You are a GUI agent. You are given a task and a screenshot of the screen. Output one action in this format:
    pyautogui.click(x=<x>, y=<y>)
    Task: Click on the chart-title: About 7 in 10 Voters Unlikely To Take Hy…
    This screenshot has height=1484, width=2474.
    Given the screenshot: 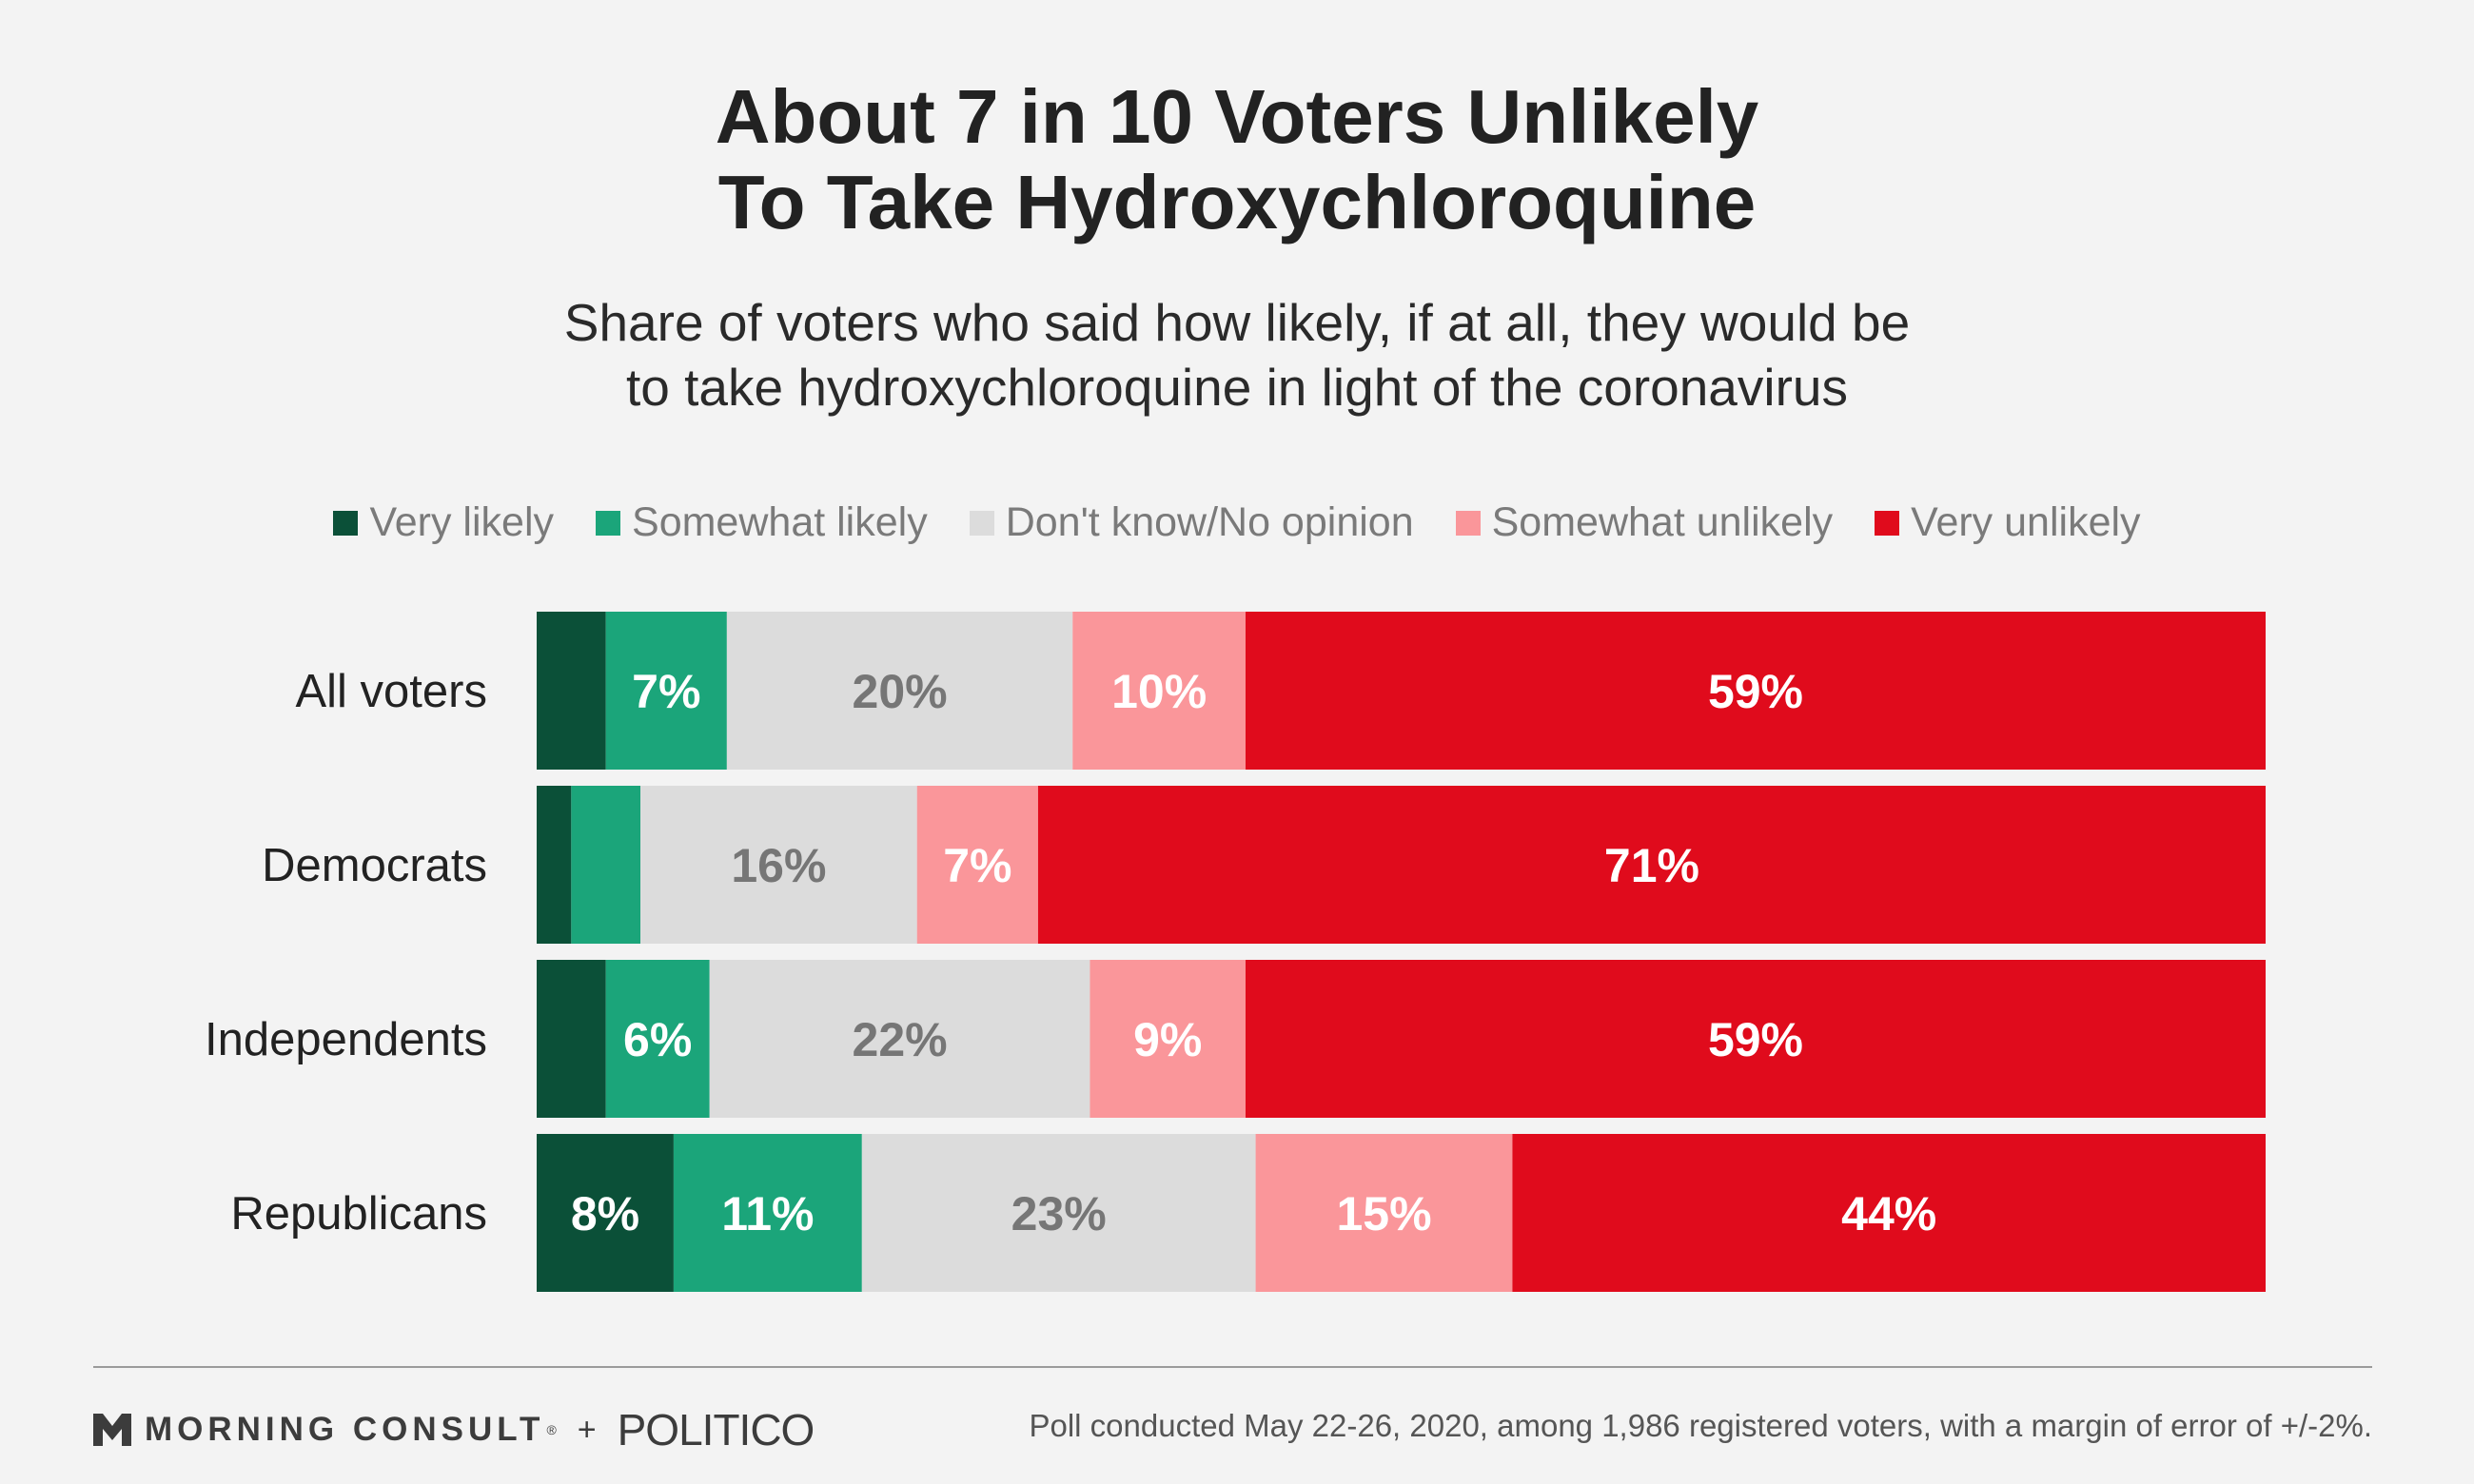 What is the action you would take?
    pyautogui.click(x=1237, y=159)
    